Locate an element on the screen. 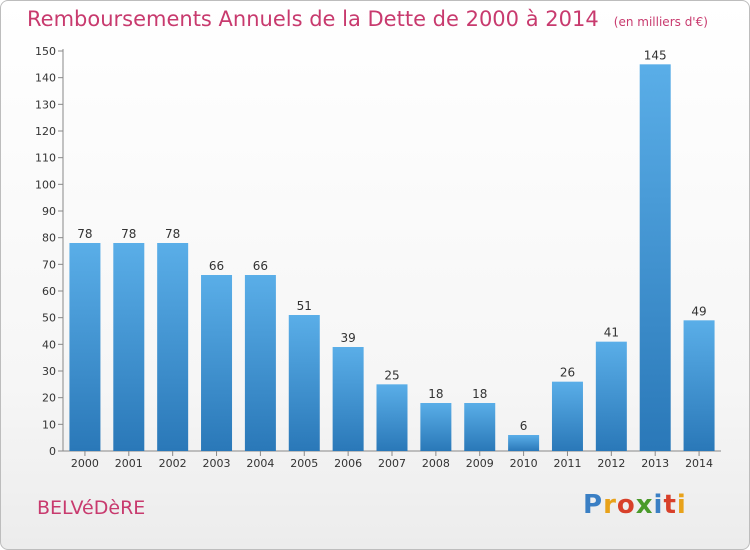 This screenshot has height=550, width=750. x-tick-label: 2011 is located at coordinates (567, 463).